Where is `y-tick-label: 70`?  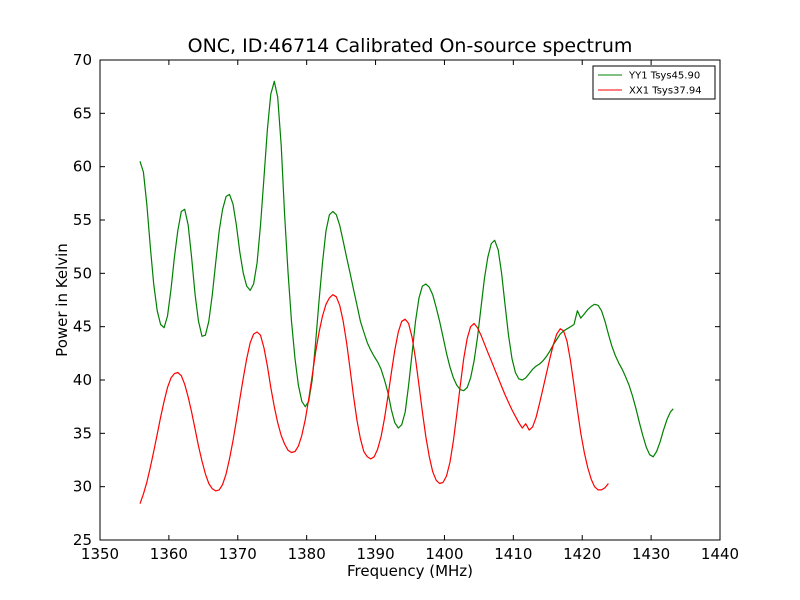 y-tick-label: 70 is located at coordinates (82, 60).